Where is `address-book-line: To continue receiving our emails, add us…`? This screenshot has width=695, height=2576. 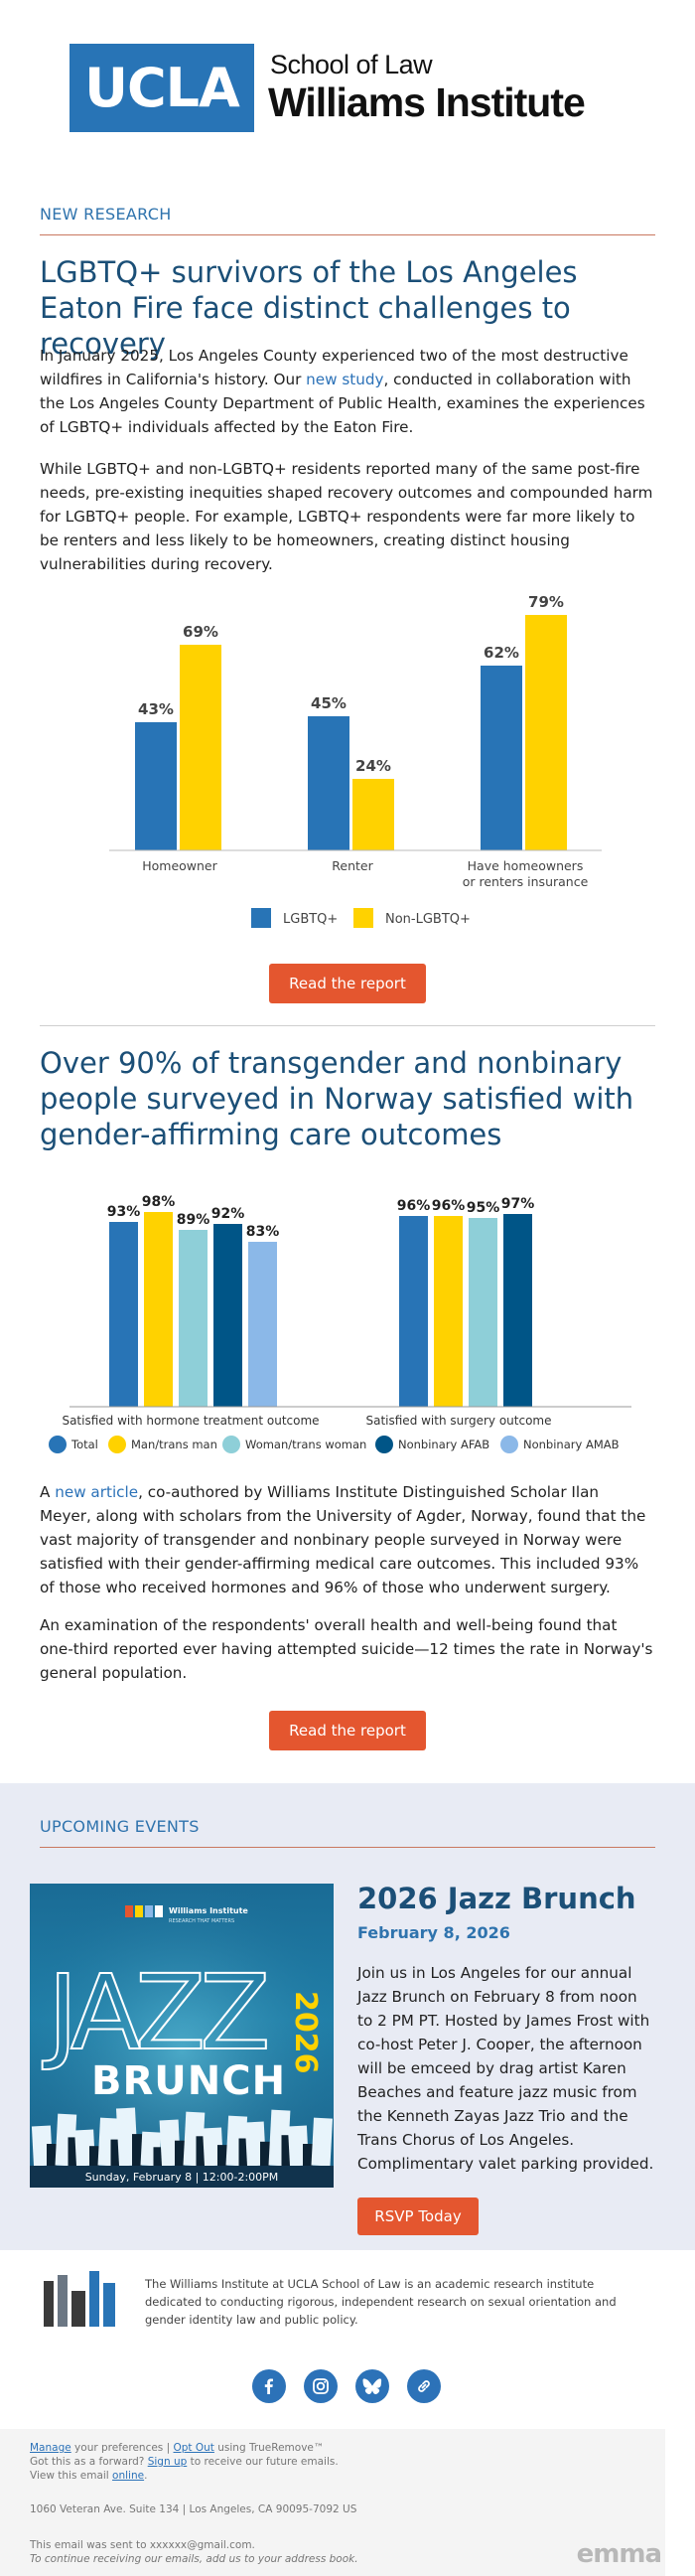 address-book-line: To continue receiving our emails, add us… is located at coordinates (194, 2559).